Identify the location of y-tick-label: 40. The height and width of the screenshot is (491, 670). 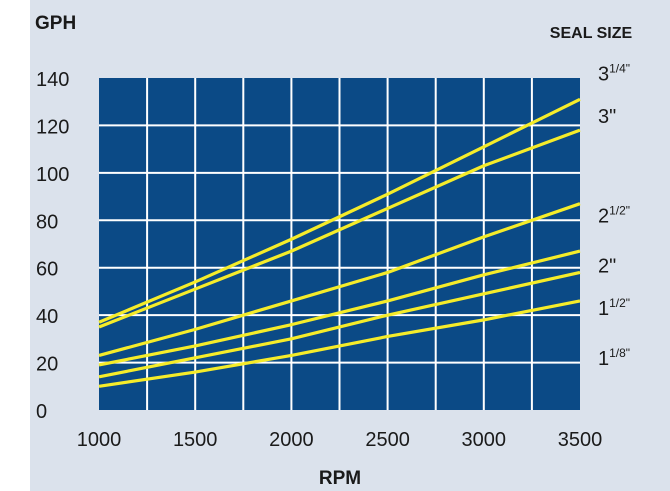
(47, 317).